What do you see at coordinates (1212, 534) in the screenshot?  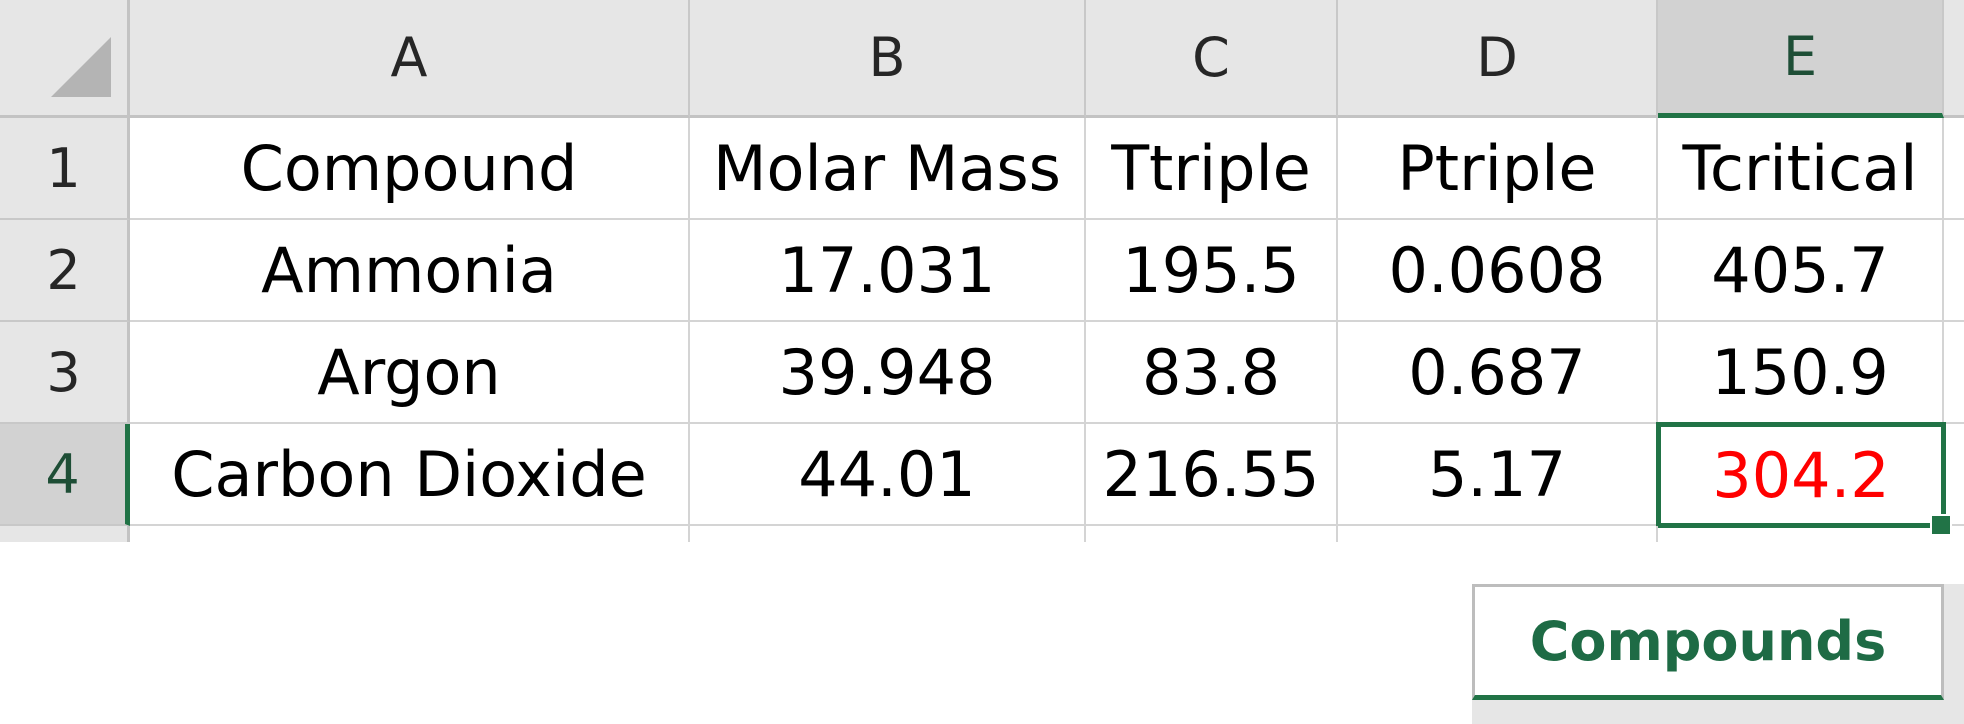 I see `cell-c5` at bounding box center [1212, 534].